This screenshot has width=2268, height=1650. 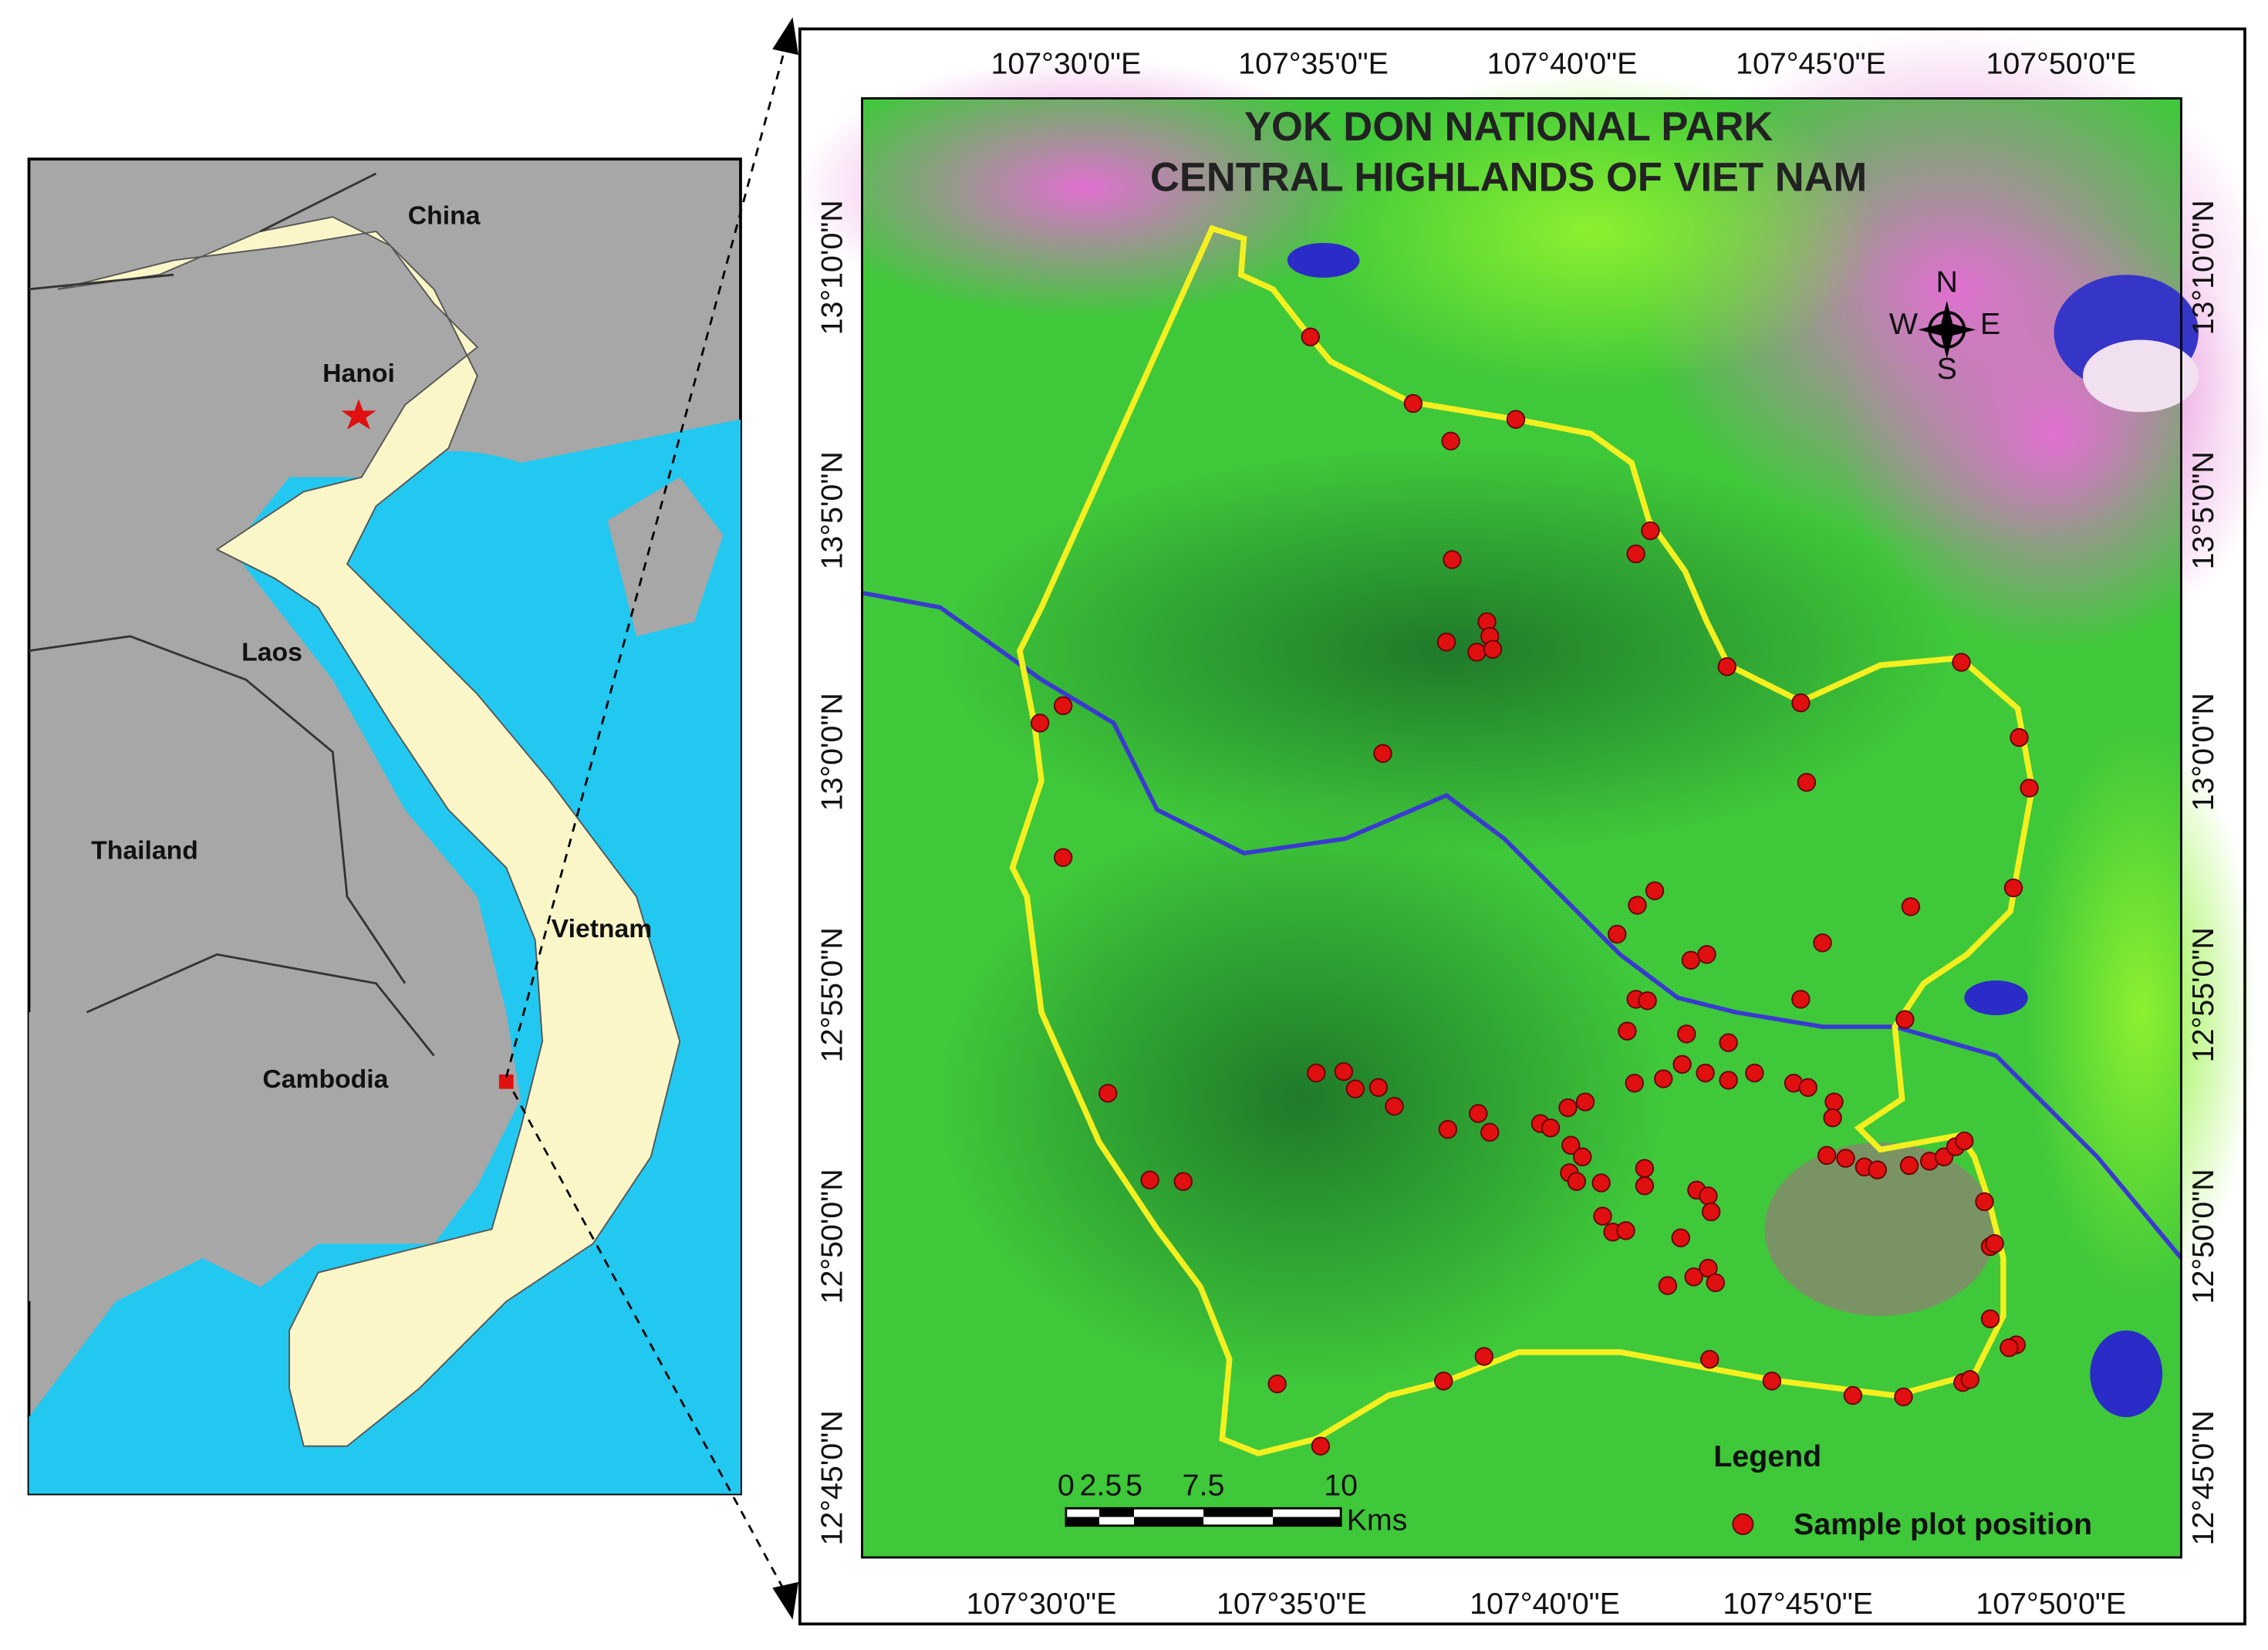 What do you see at coordinates (1341, 1485) in the screenshot?
I see `scale-label: 10` at bounding box center [1341, 1485].